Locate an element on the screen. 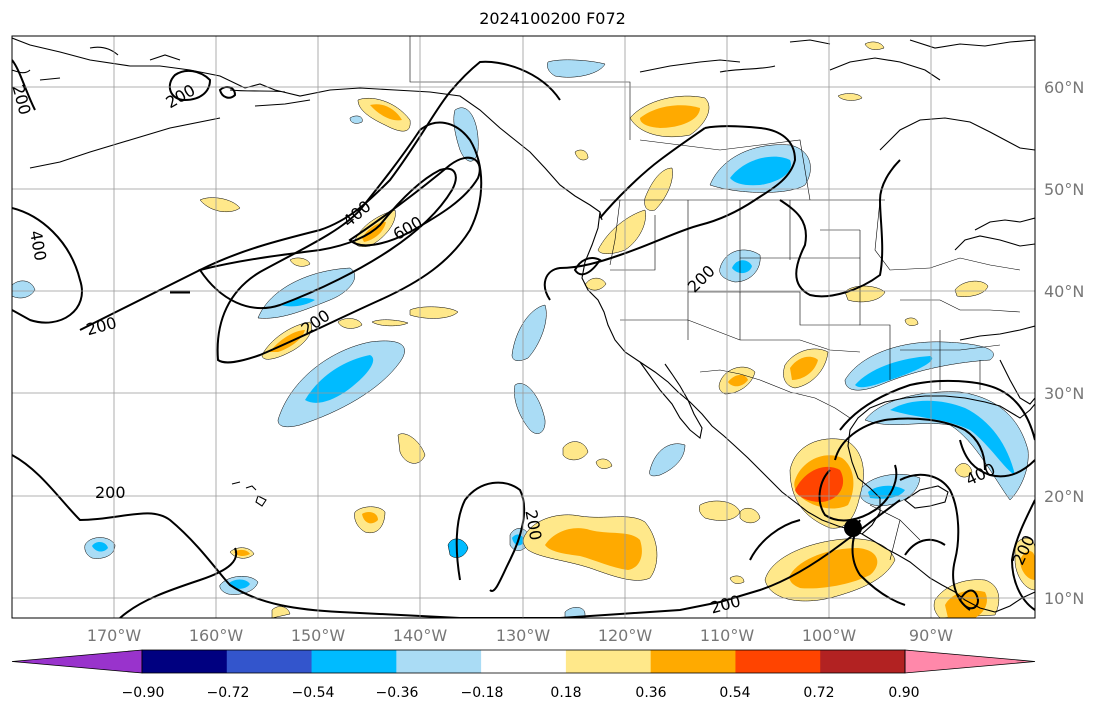 This screenshot has width=1105, height=712. colorbar-extend-min is located at coordinates (77, 661).